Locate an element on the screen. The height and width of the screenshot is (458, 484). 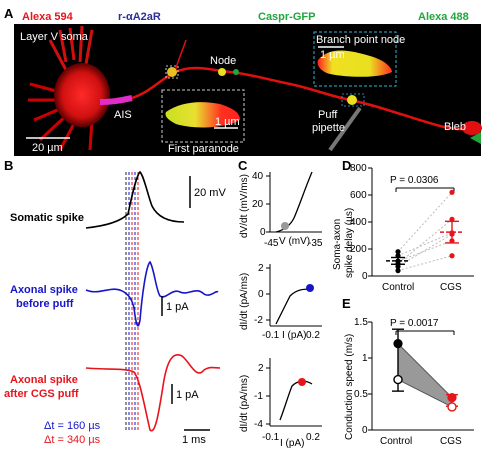
label-branch-node: Branch point node is located at coordinates (360, 40).